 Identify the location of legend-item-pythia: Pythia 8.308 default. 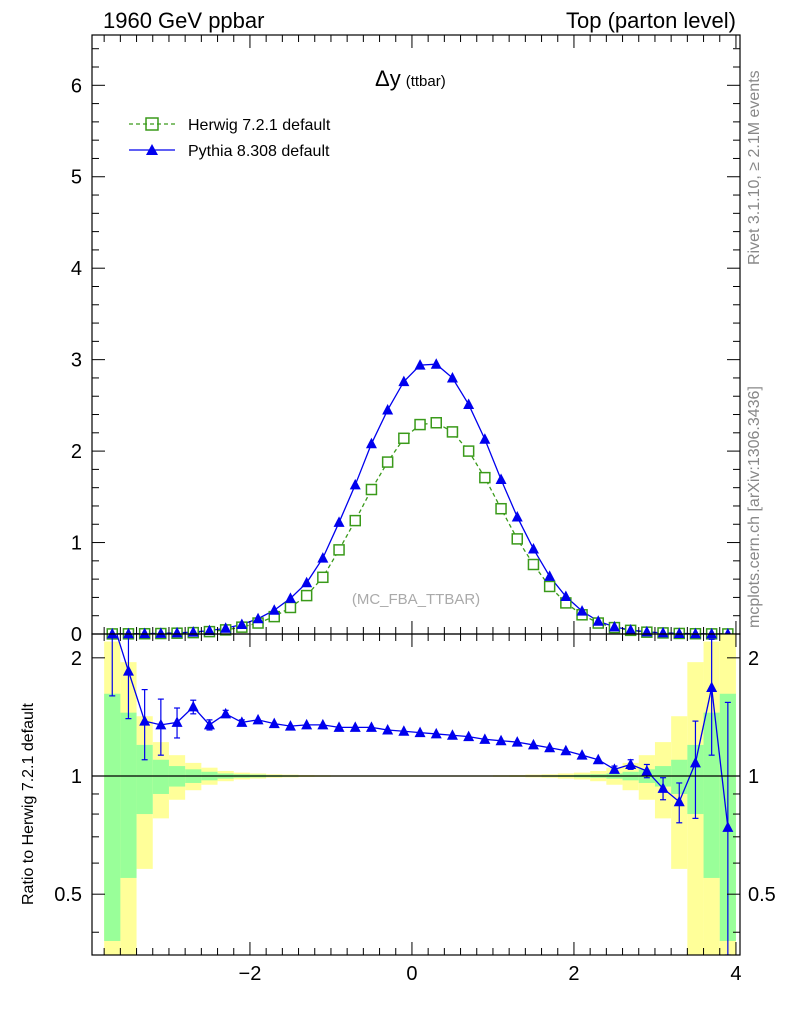
(229, 151).